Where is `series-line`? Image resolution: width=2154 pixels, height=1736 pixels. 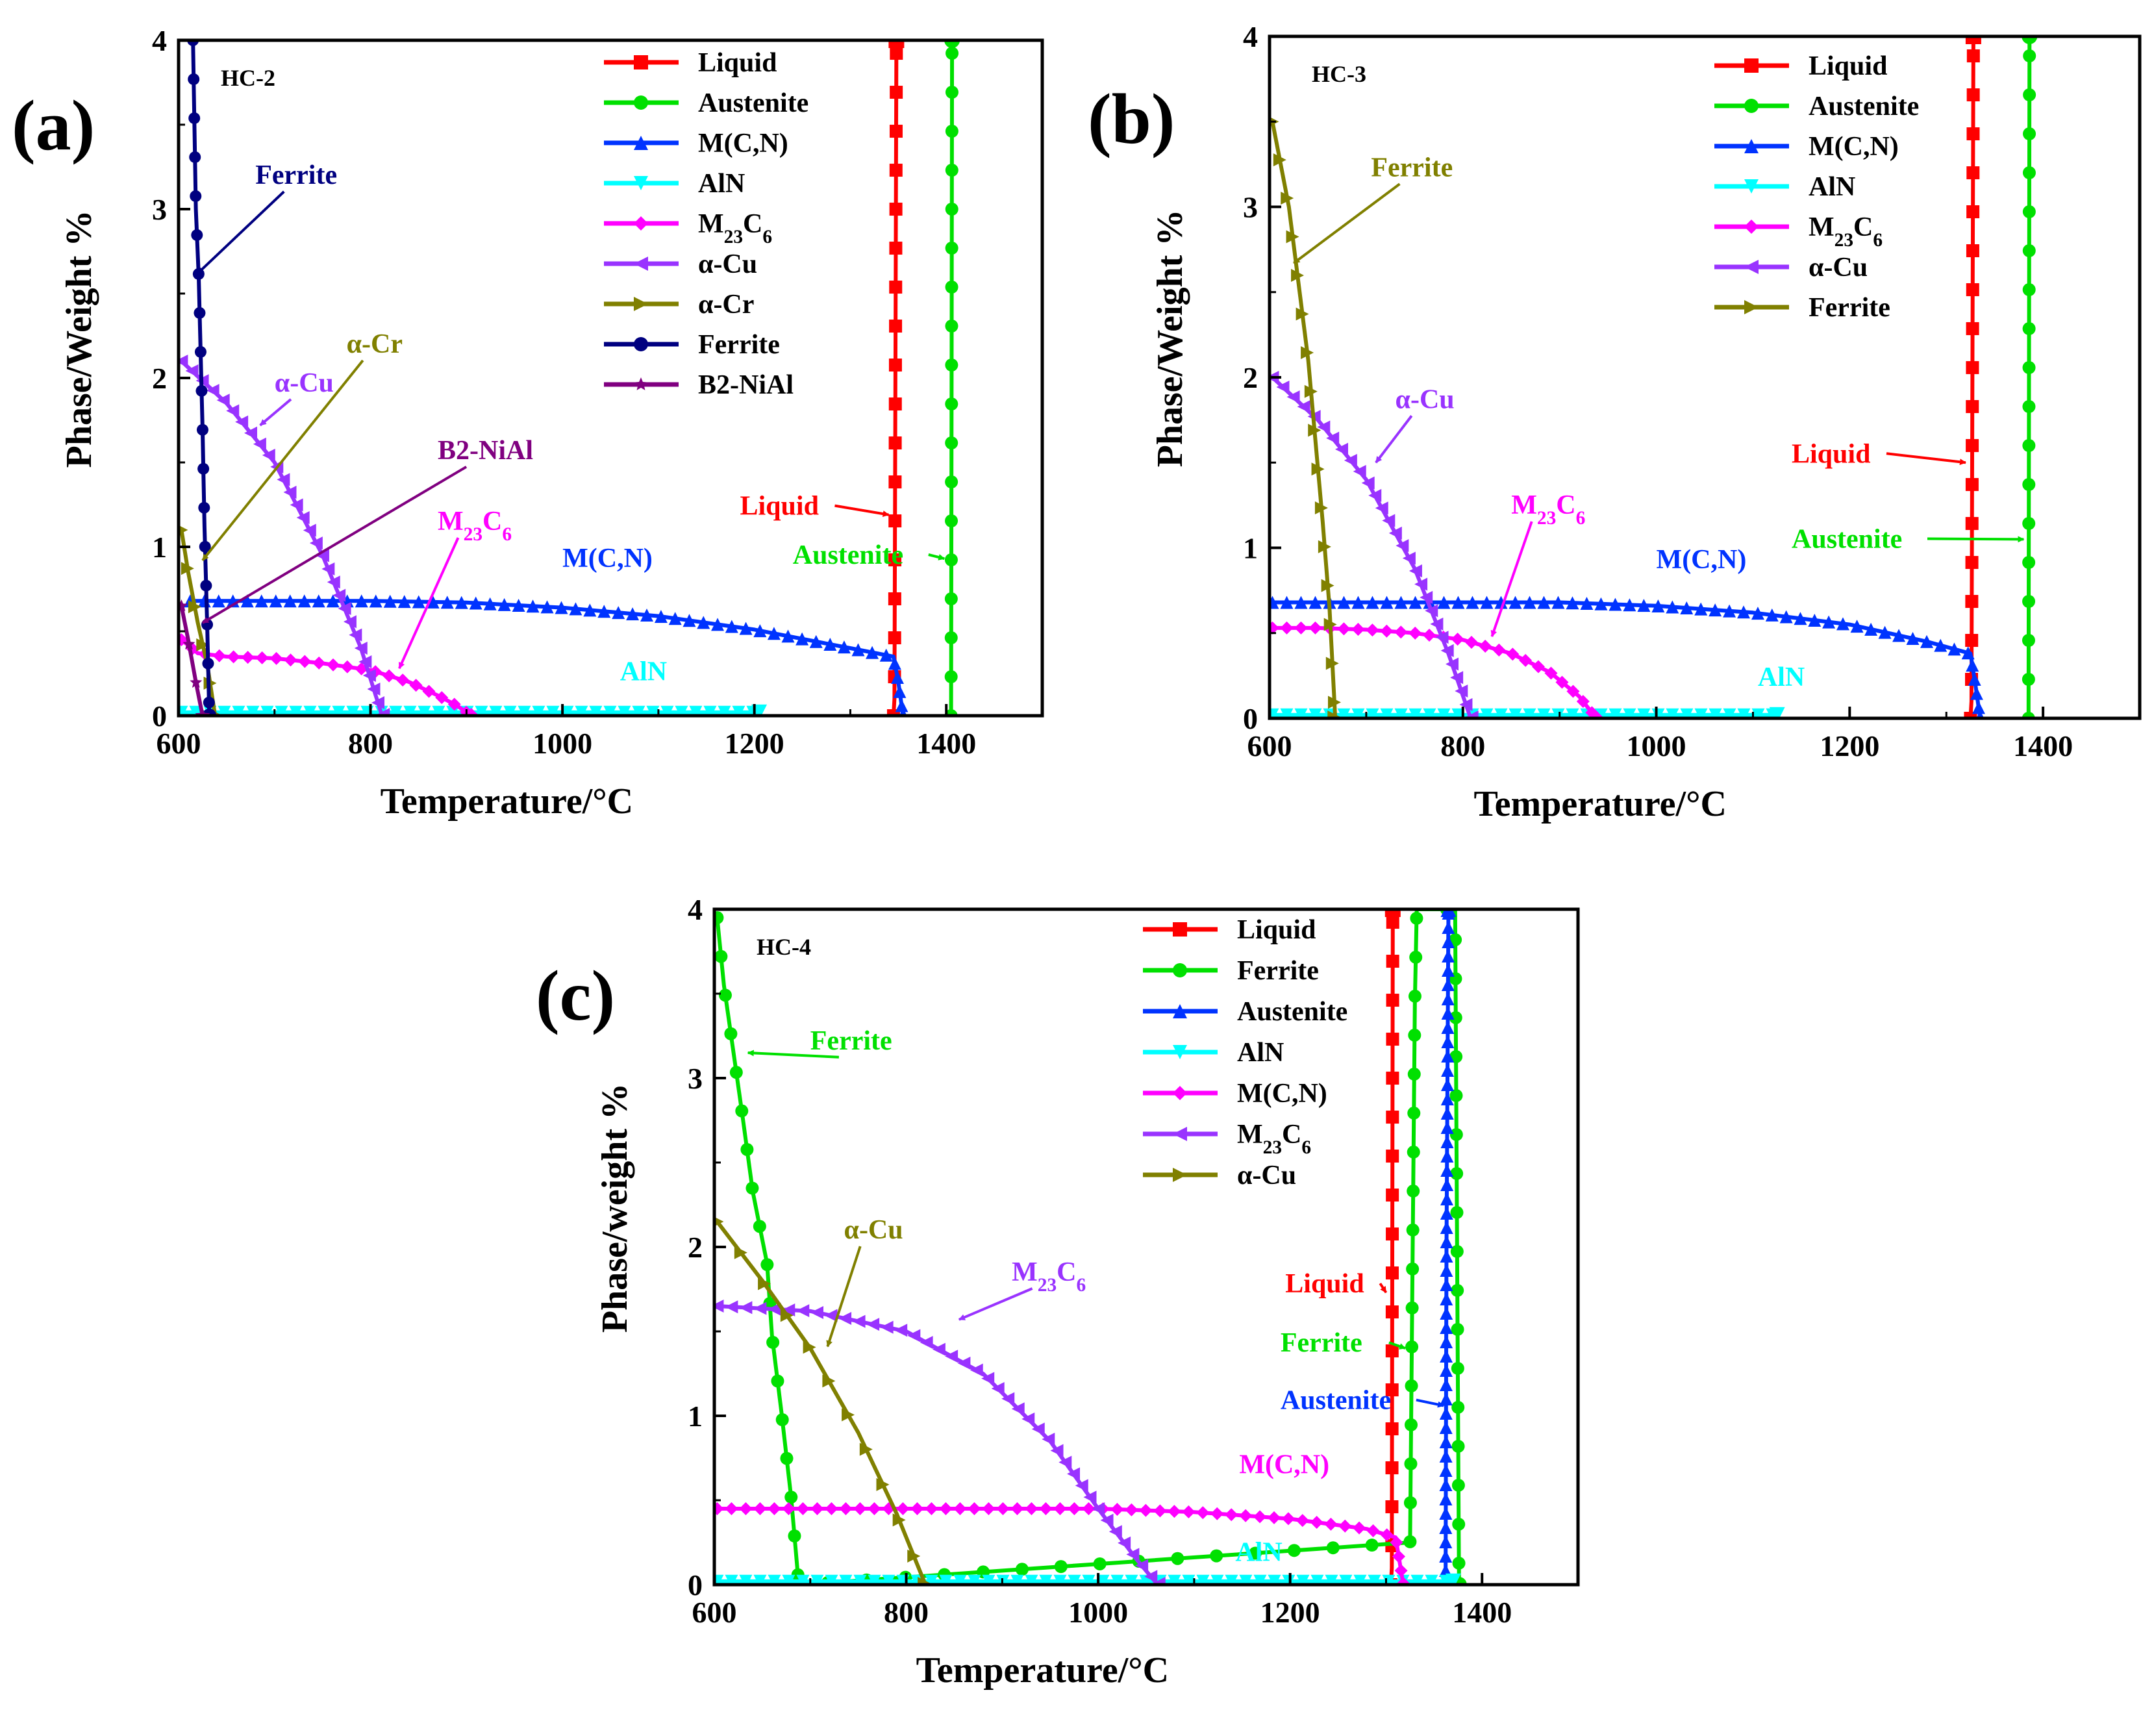
series-line is located at coordinates (326, 677).